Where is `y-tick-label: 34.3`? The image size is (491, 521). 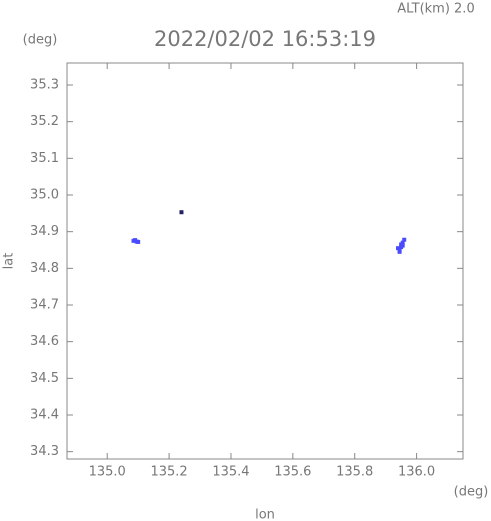
y-tick-label: 34.3 is located at coordinates (44, 451).